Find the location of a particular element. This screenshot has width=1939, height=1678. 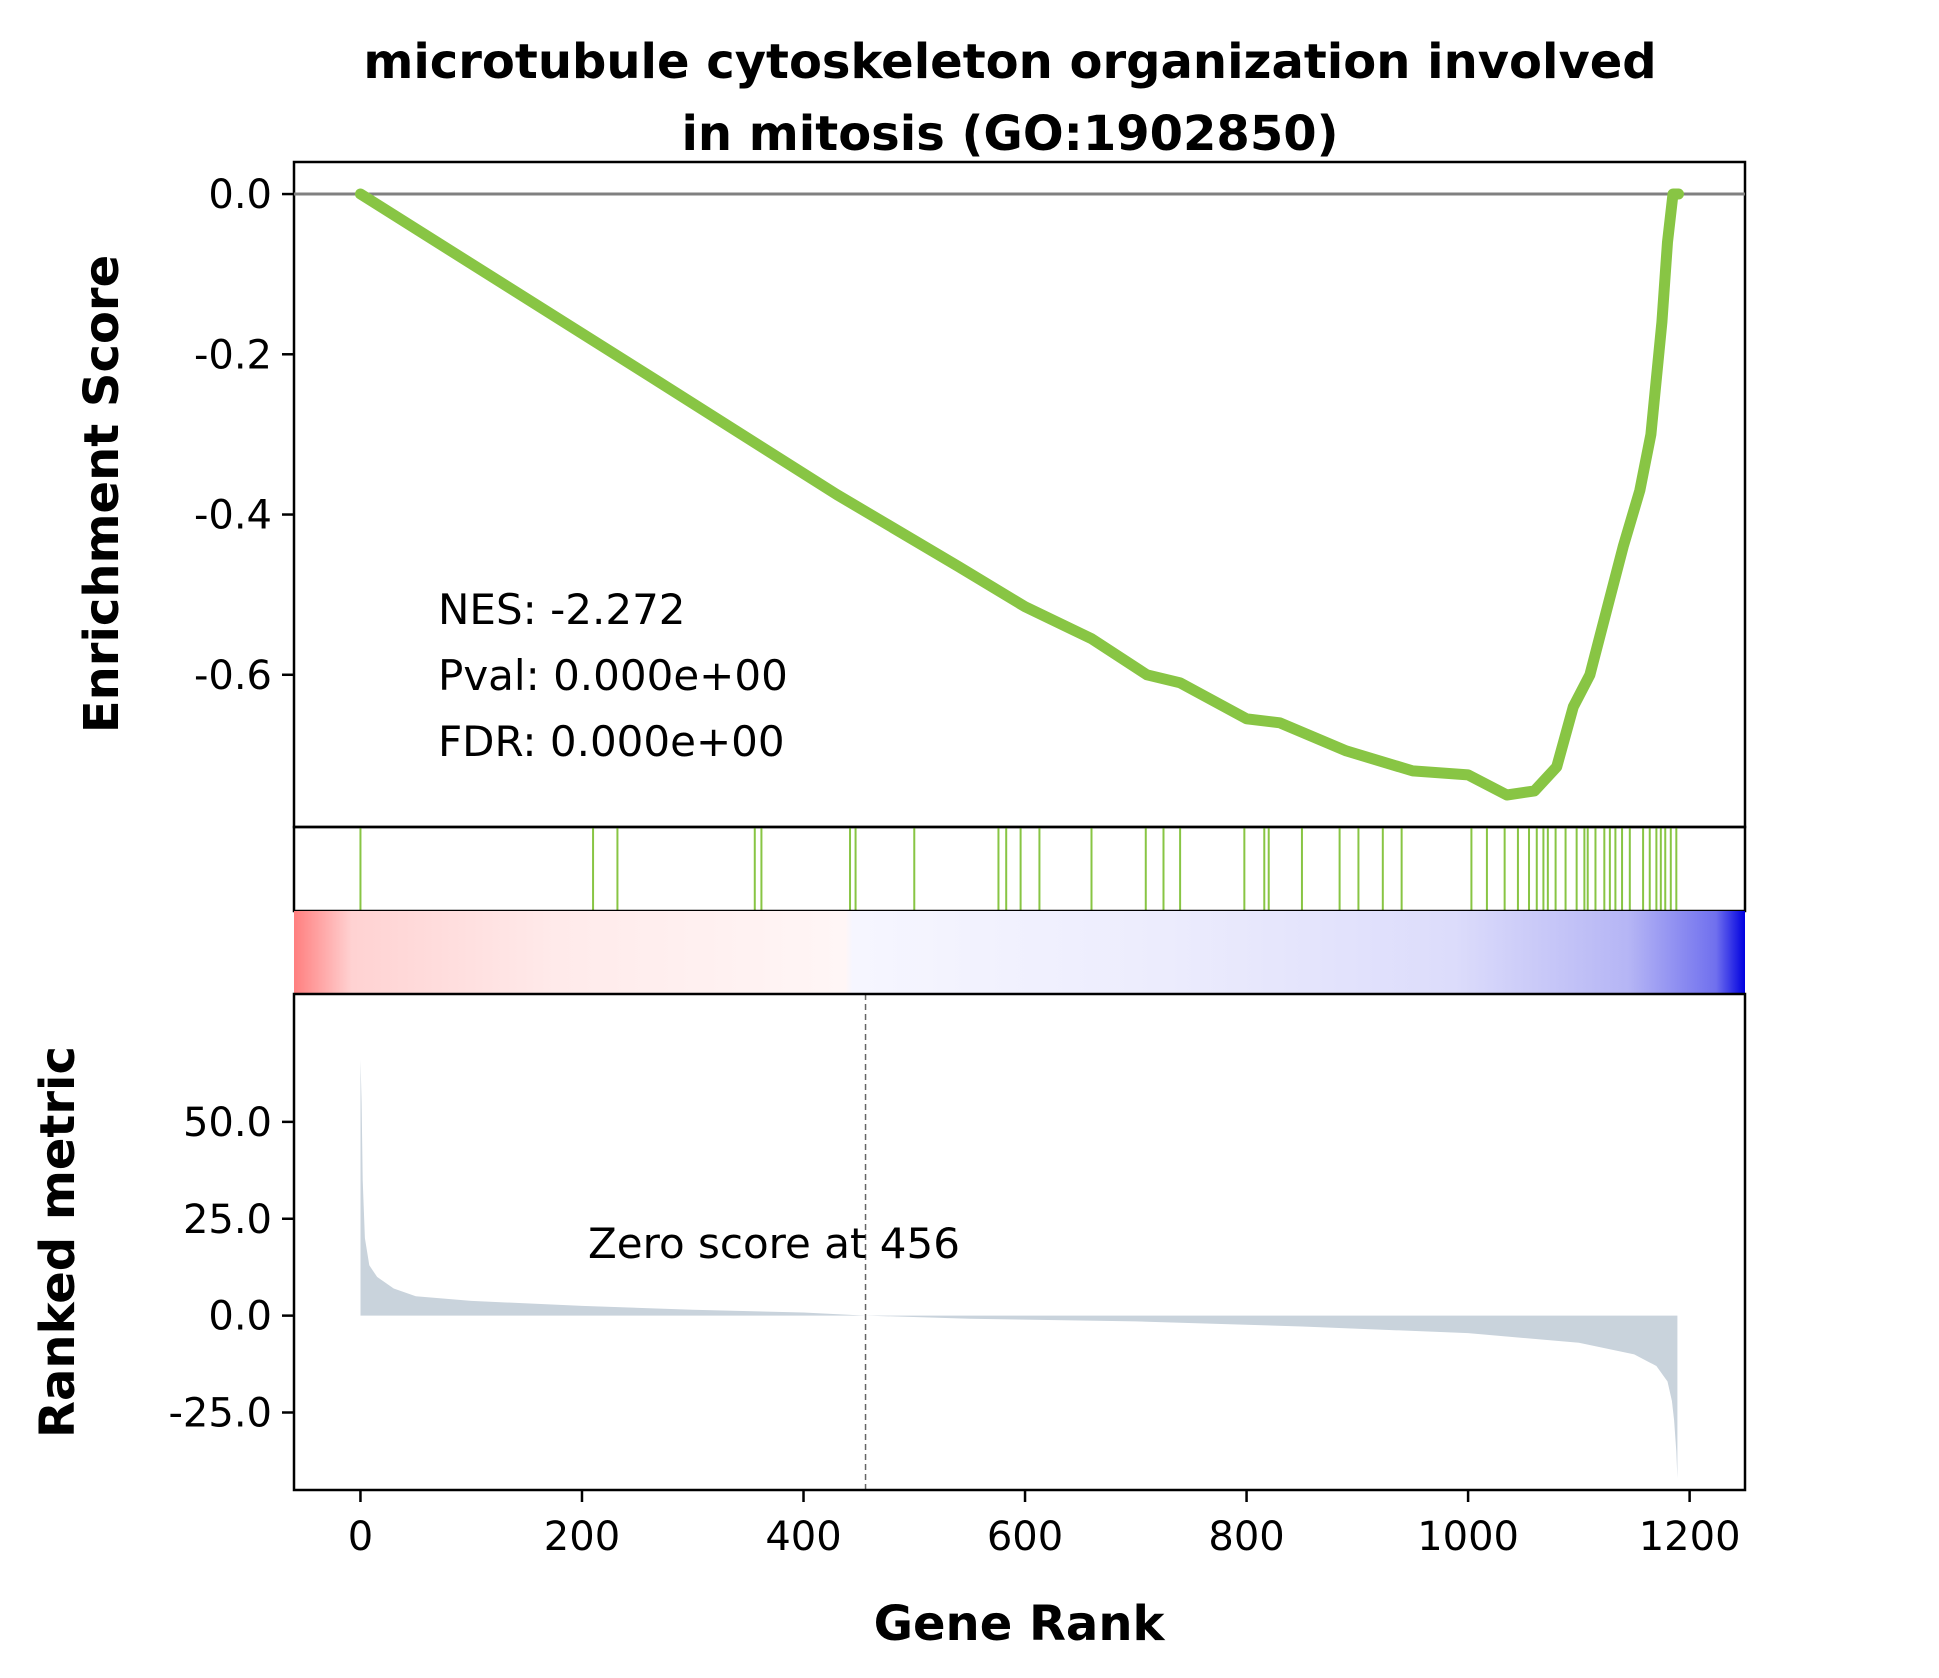

gene-hits-panel is located at coordinates (1019, 869).